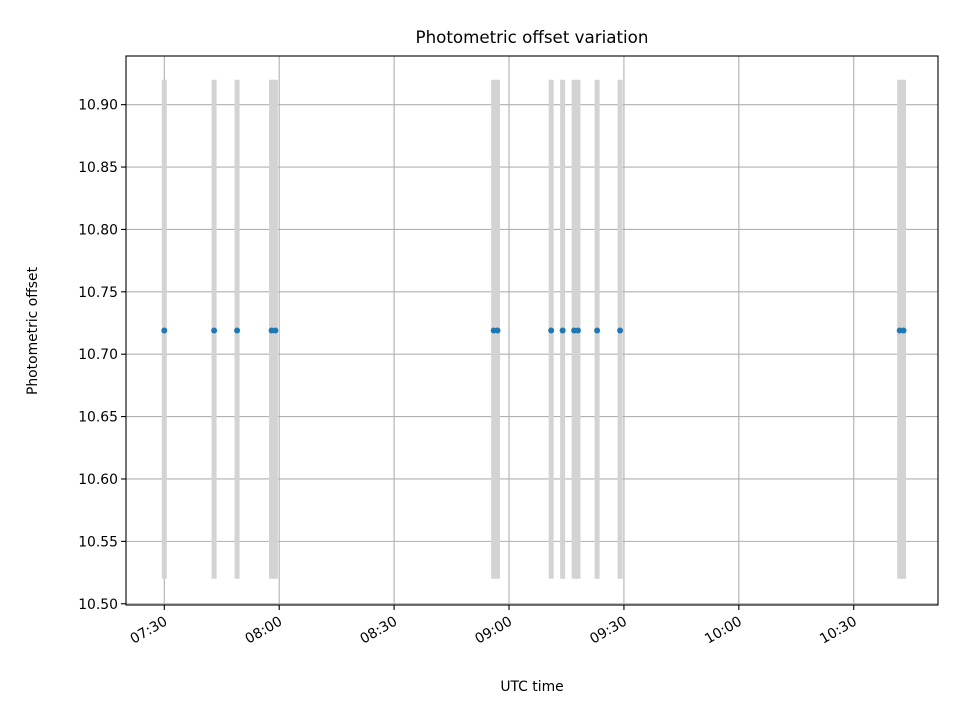  What do you see at coordinates (33, 330) in the screenshot?
I see `y-axis-label: Photometric offset` at bounding box center [33, 330].